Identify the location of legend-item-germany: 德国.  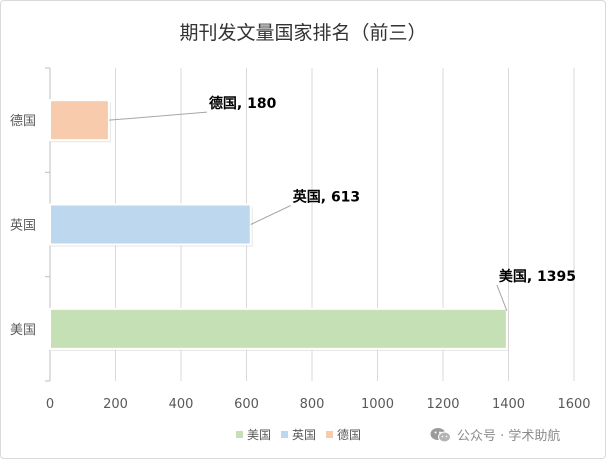
(343, 434).